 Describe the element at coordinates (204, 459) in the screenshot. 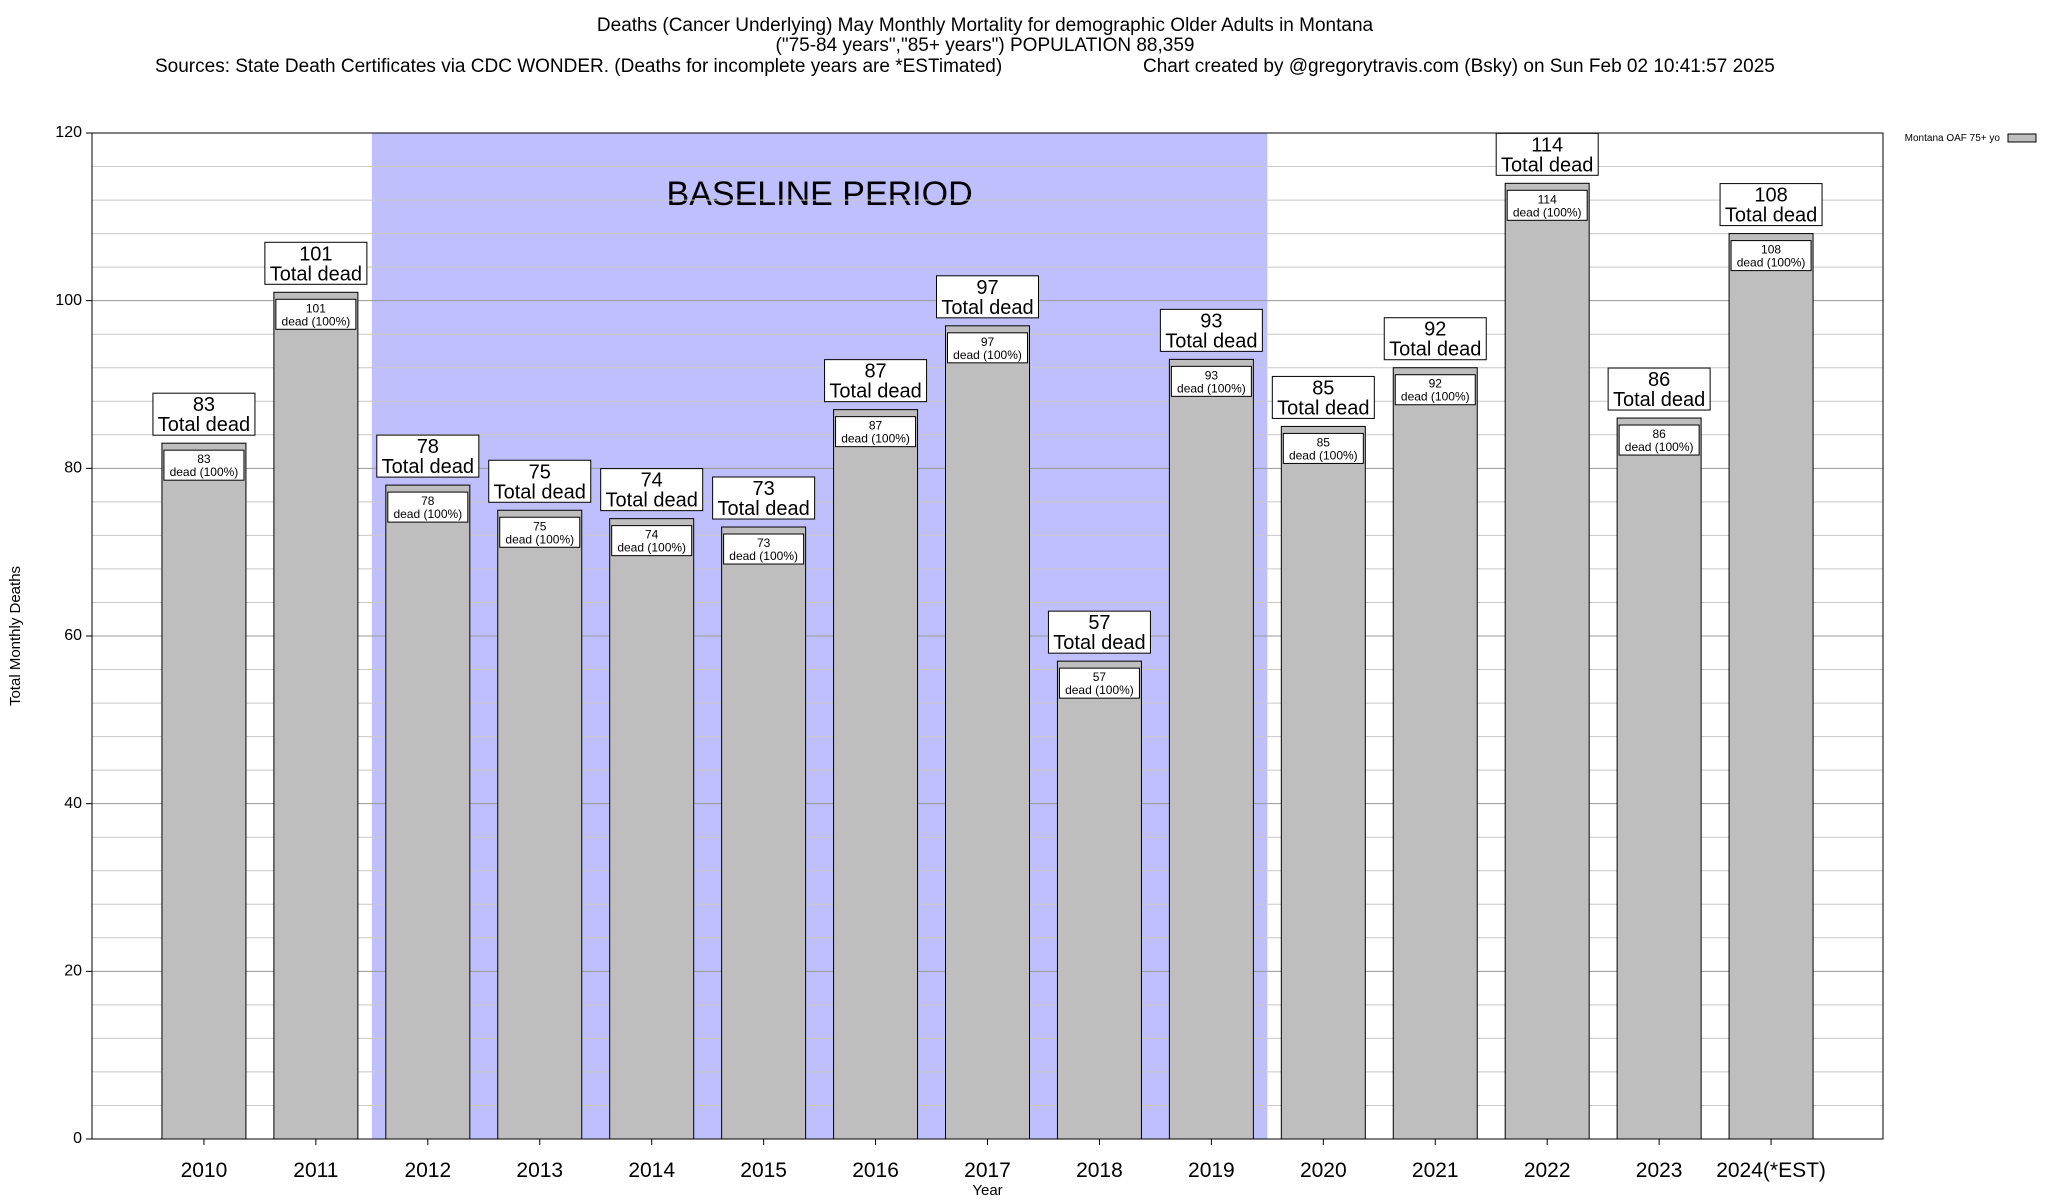

I see `segment-value: 83` at that location.